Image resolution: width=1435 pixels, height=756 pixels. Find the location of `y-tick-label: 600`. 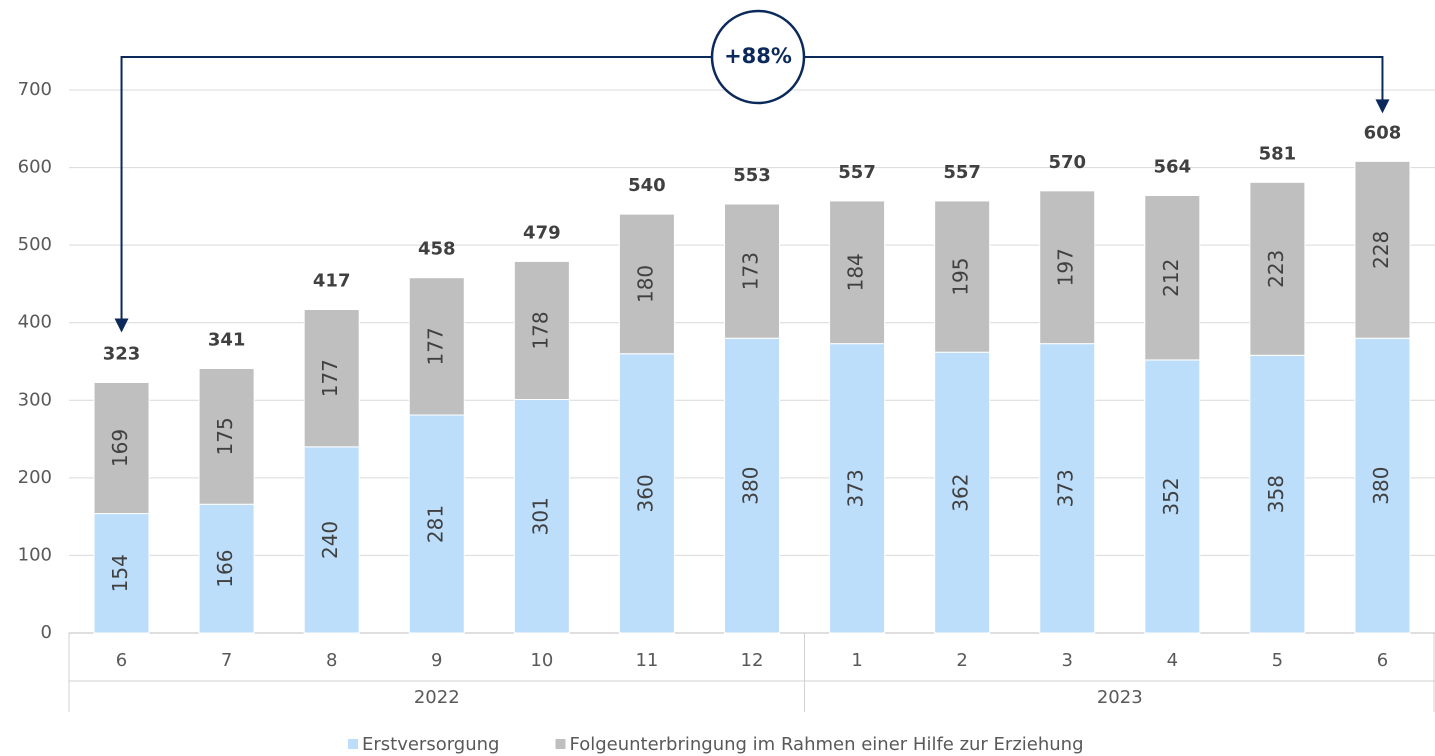

y-tick-label: 600 is located at coordinates (35, 167).